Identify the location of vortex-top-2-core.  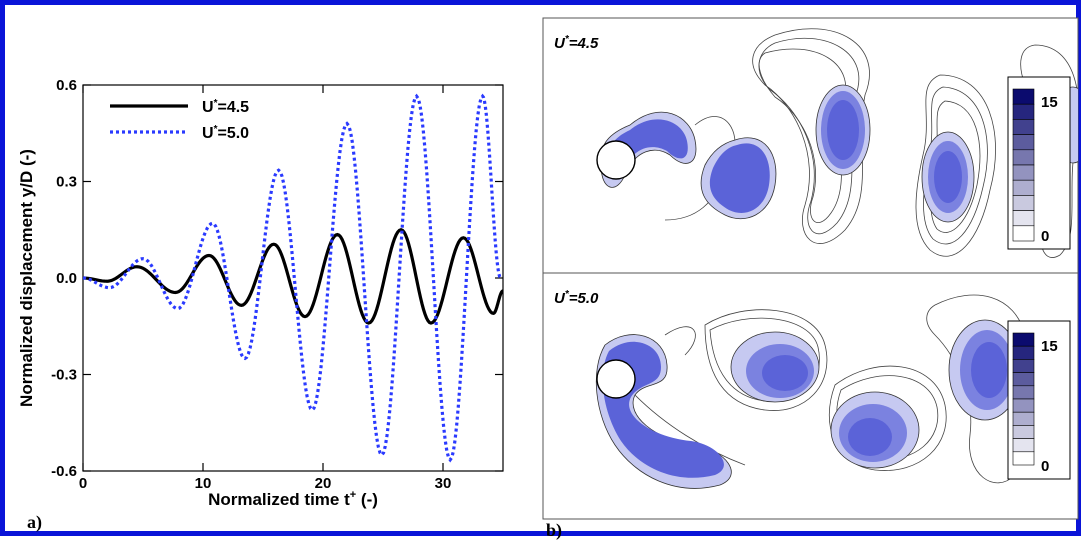
(739, 178).